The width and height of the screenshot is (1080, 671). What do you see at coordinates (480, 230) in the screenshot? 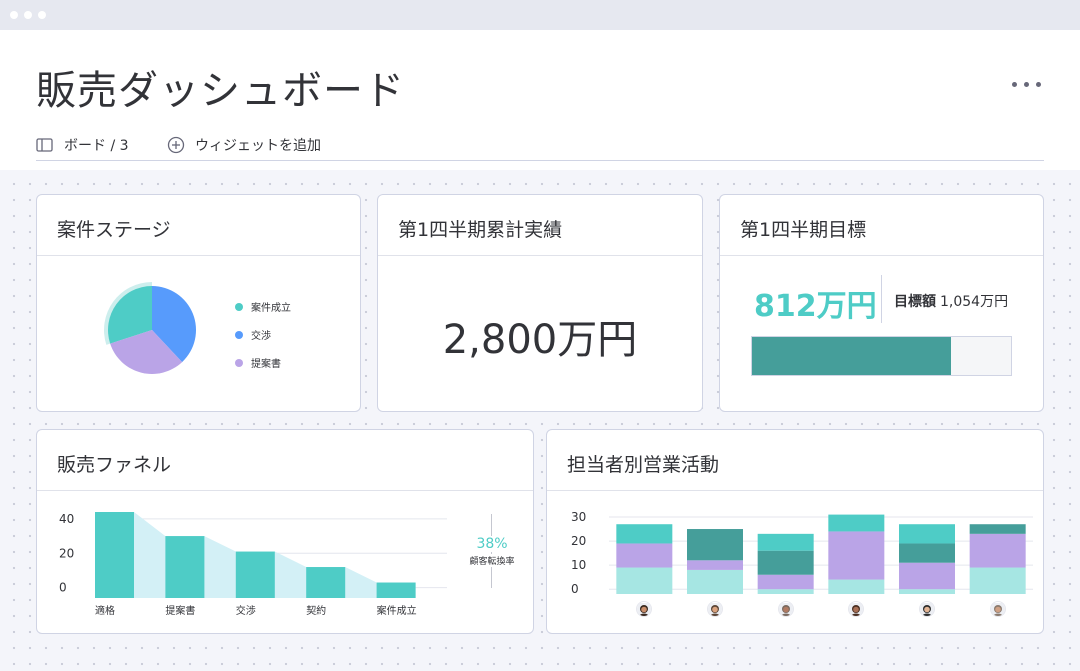
I see `widget-title: 第1四半期累計実績` at bounding box center [480, 230].